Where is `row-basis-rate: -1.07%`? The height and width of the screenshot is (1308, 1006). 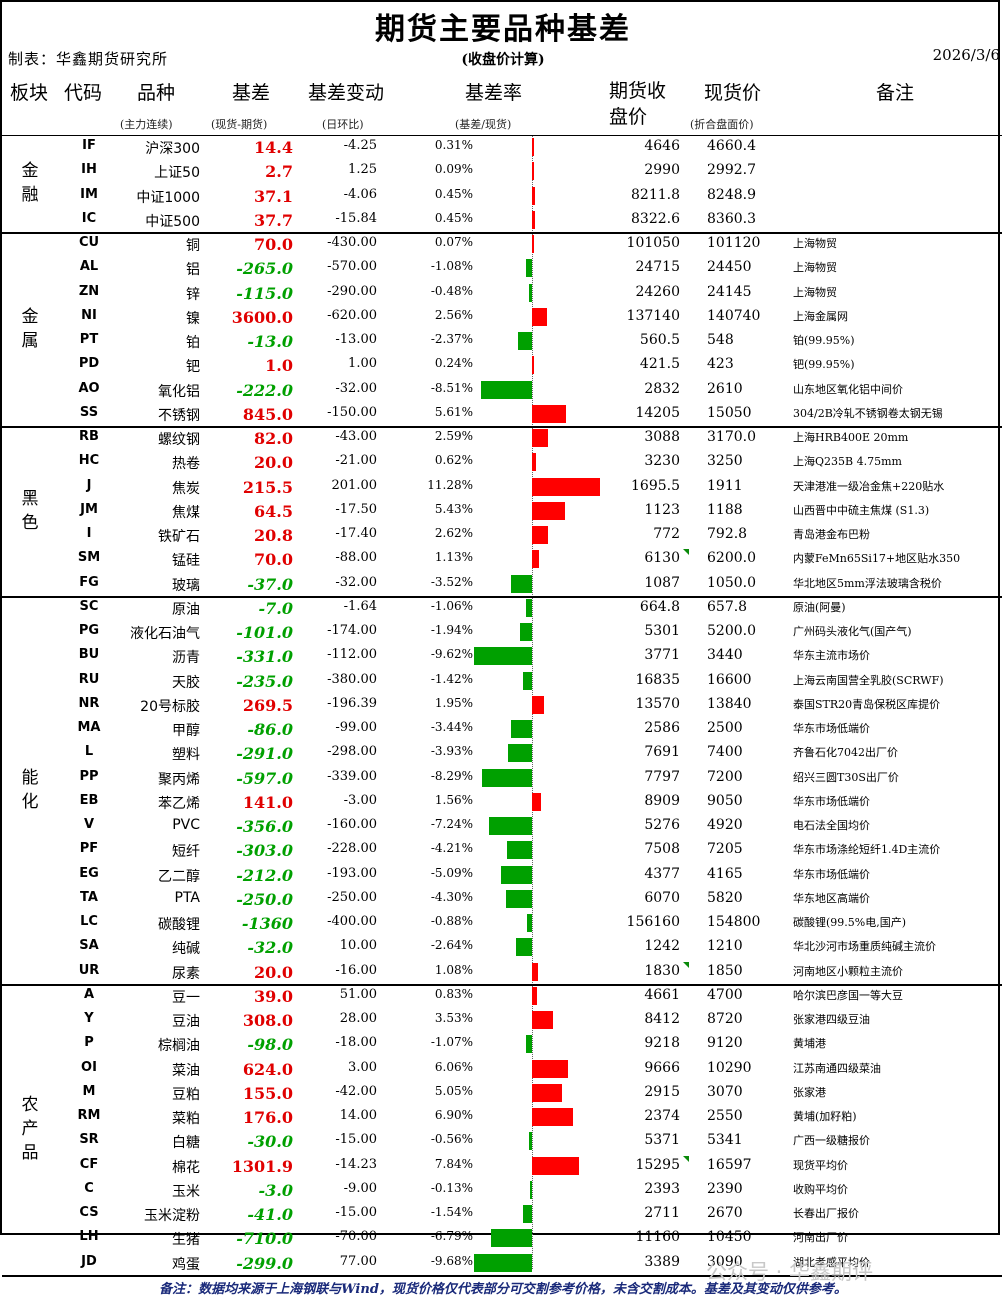 row-basis-rate: -1.07% is located at coordinates (451, 1042).